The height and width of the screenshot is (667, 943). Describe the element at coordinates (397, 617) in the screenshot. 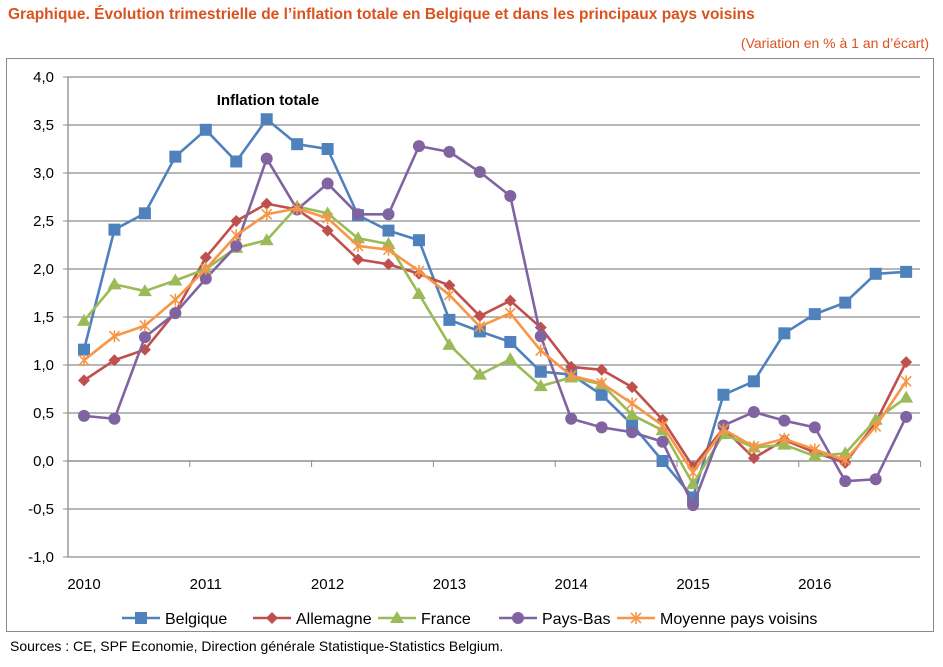

I see `legend-marker-france` at that location.